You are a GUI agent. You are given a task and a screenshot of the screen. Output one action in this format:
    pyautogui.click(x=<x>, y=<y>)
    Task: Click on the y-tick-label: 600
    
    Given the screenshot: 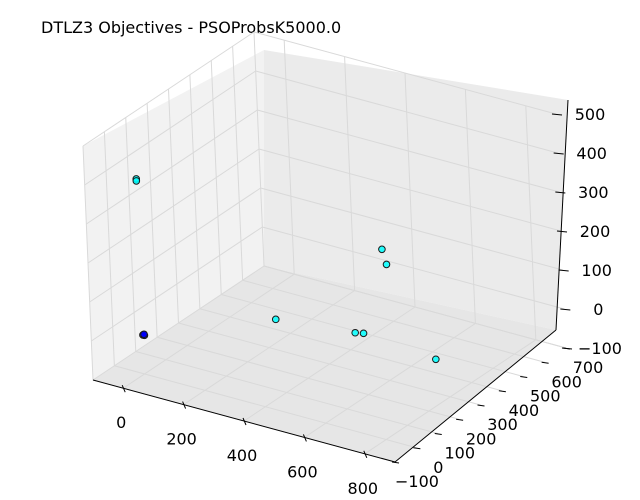 What is the action you would take?
    pyautogui.click(x=566, y=381)
    